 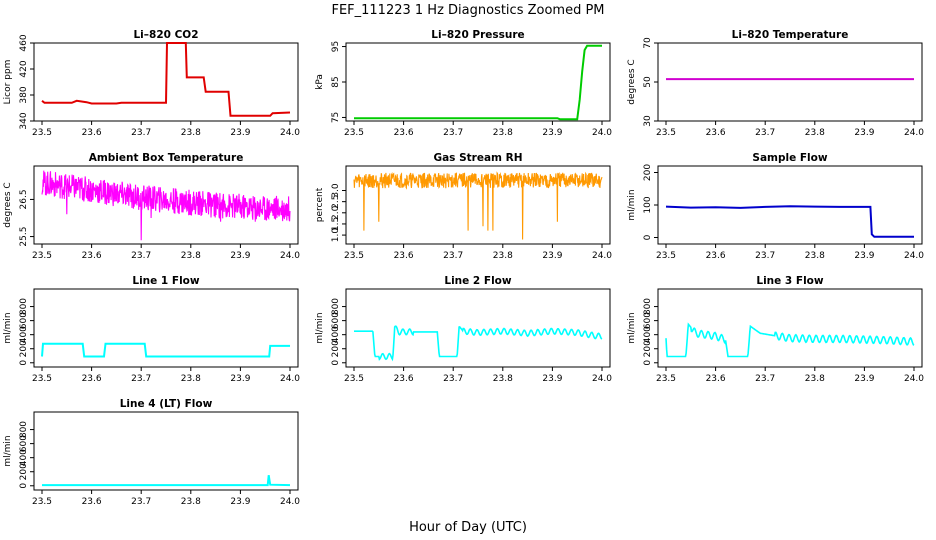 What do you see at coordinates (165, 281) in the screenshot?
I see `panel-title: Line 1 Flow` at bounding box center [165, 281].